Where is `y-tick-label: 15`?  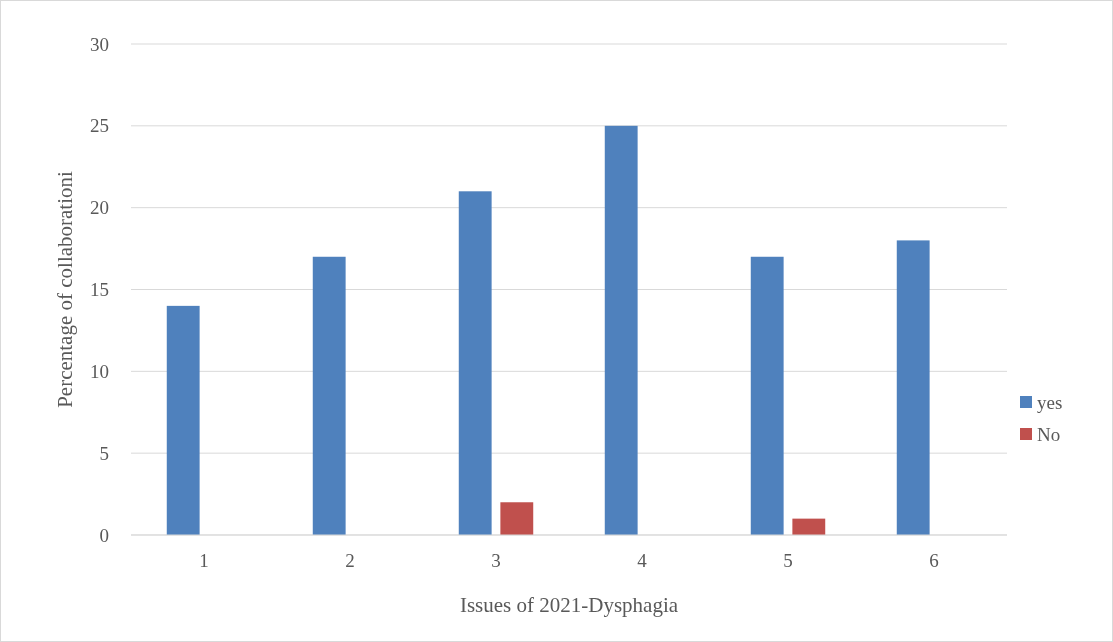 y-tick-label: 15 is located at coordinates (99, 290).